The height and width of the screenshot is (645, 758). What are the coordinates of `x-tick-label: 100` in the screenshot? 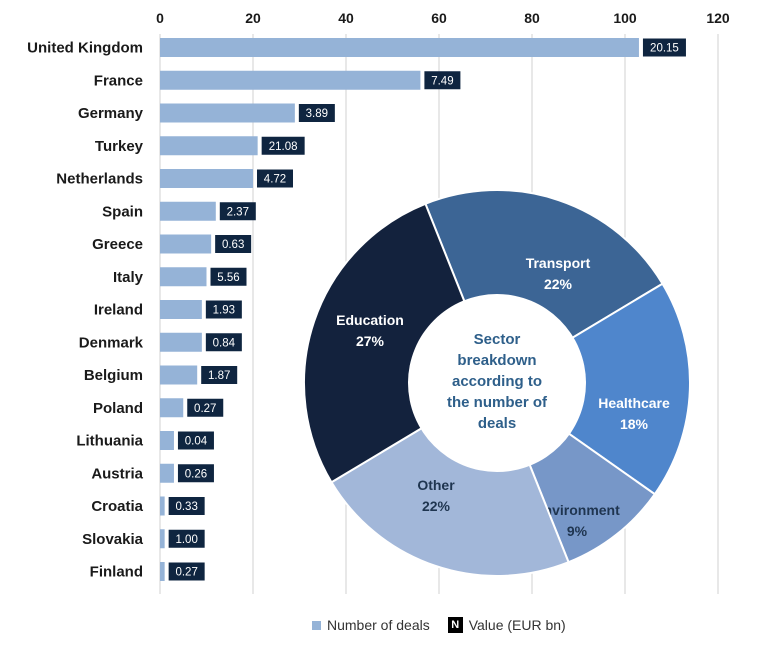 It's located at (625, 18).